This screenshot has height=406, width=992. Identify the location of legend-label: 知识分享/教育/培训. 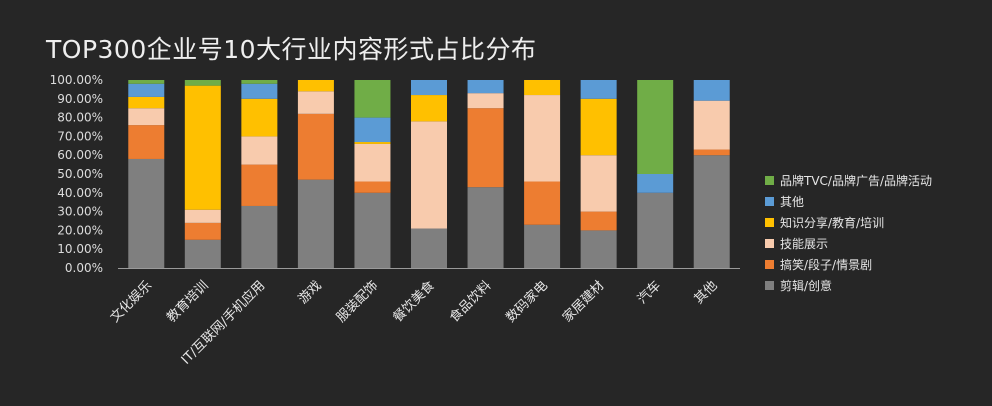
(832, 222).